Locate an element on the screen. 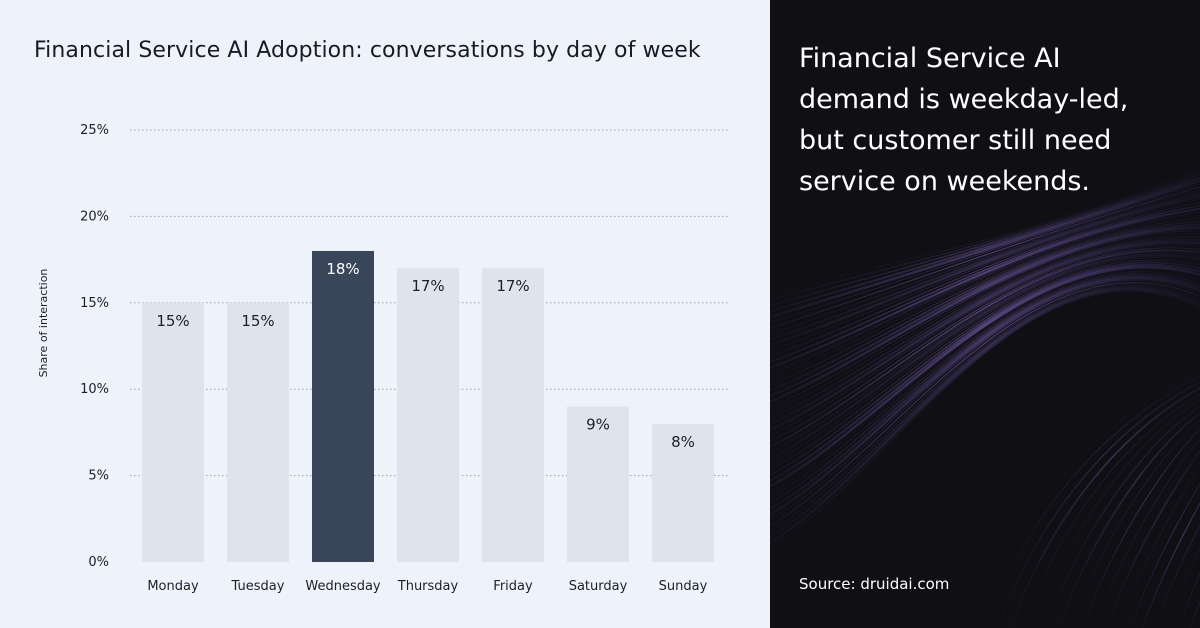 The height and width of the screenshot is (628, 1200). x-tick-label: Monday is located at coordinates (173, 586).